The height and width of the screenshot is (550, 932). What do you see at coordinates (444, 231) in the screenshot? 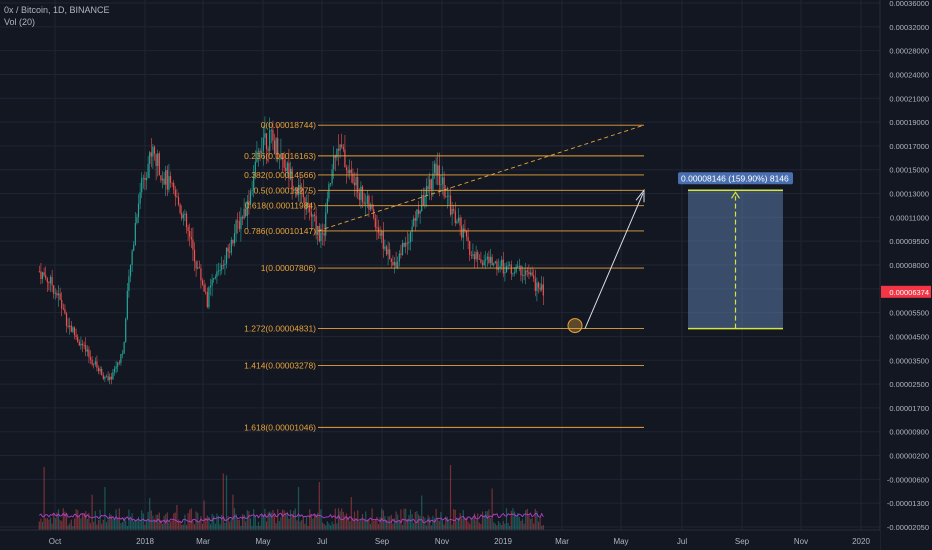
I see `fib-level: 0.786(0.00010147)` at bounding box center [444, 231].